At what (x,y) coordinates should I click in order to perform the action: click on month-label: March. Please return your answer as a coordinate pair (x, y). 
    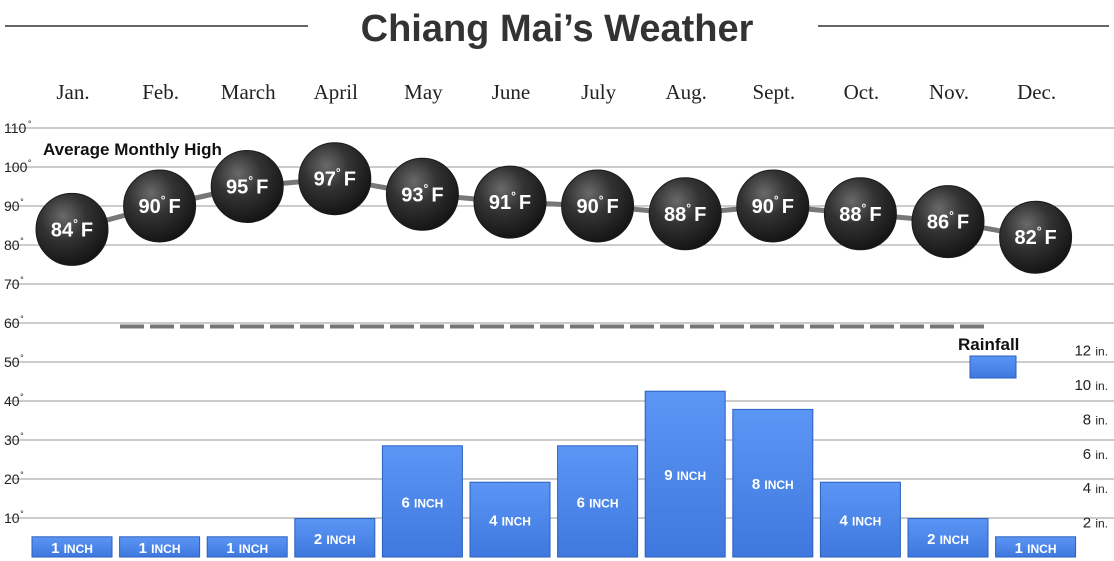
    Looking at the image, I should click on (248, 92).